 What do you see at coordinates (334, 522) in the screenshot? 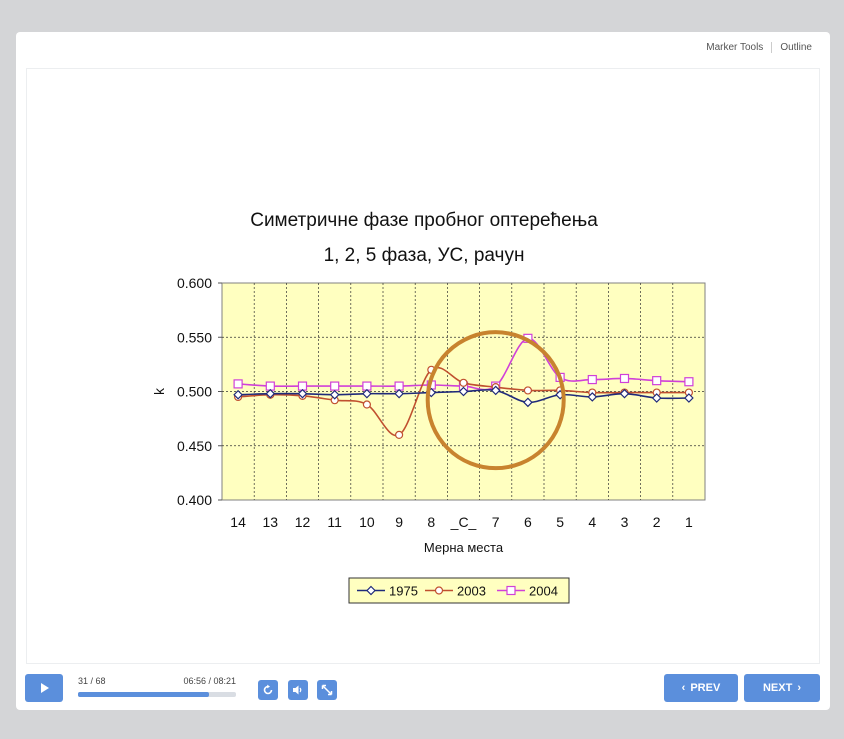
I see `x-tick-label: 11` at bounding box center [334, 522].